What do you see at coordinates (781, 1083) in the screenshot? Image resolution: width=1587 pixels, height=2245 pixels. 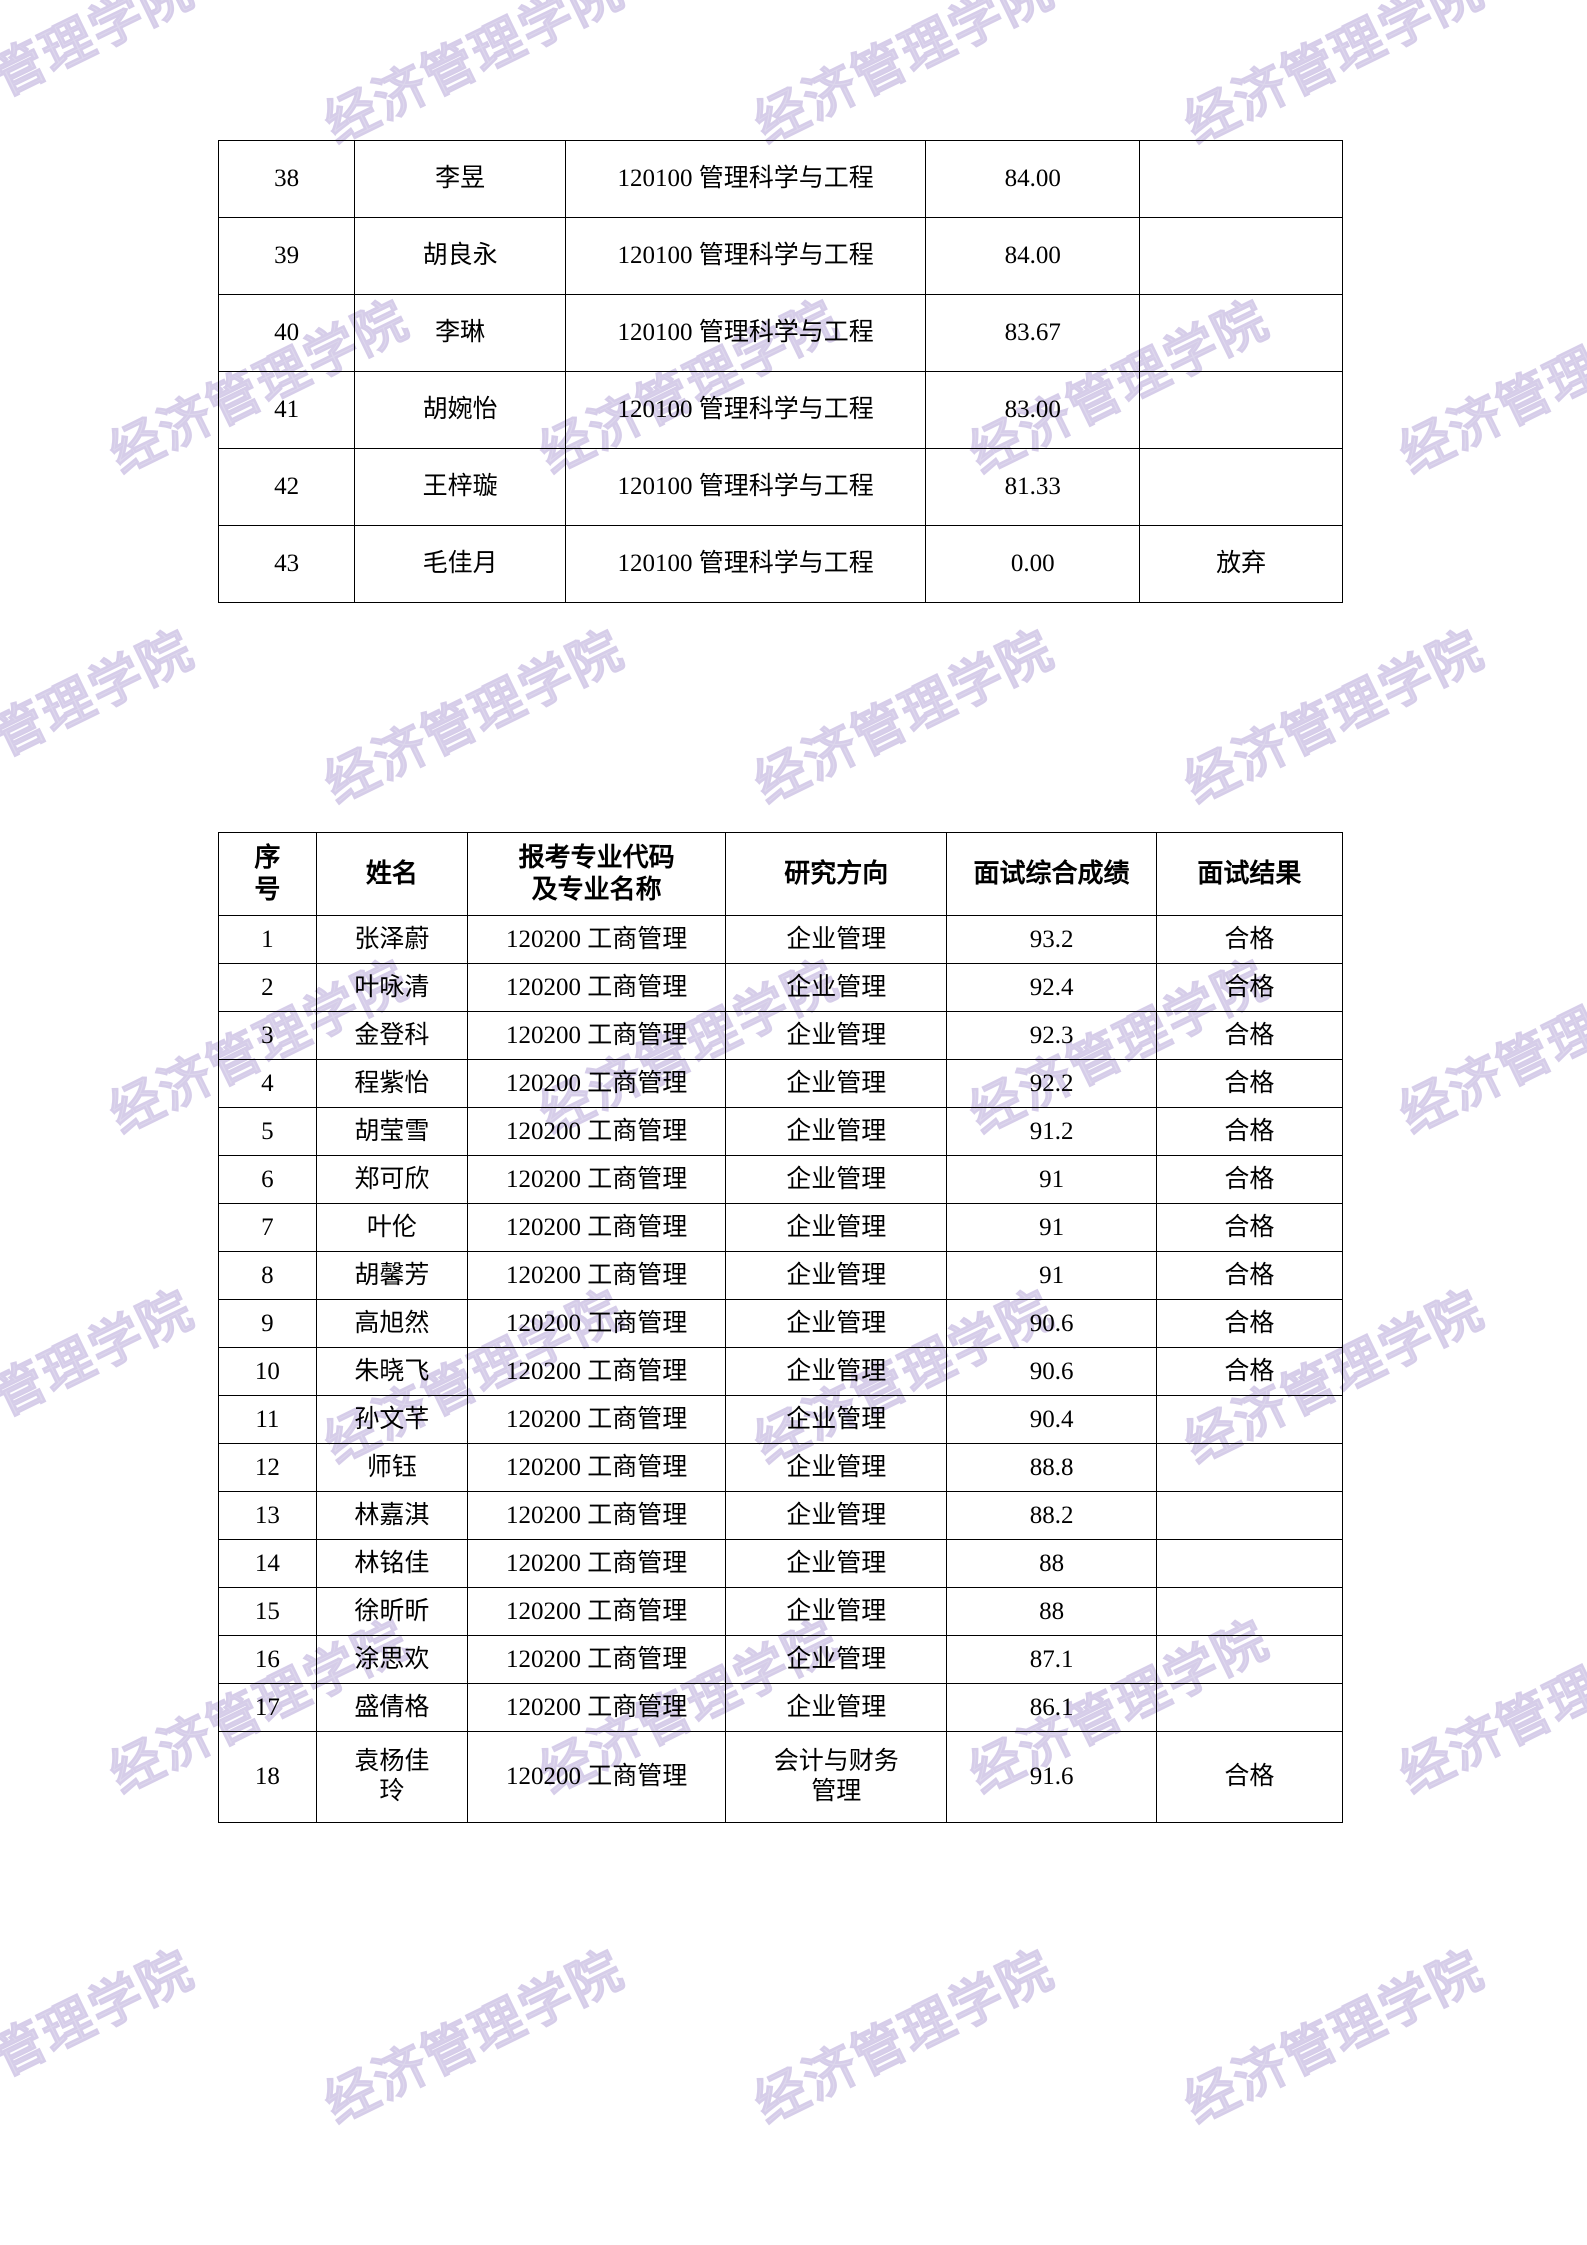 I see `table-row: 4 程紫怡 120200 工商管理 企业管理 92.2 合格` at bounding box center [781, 1083].